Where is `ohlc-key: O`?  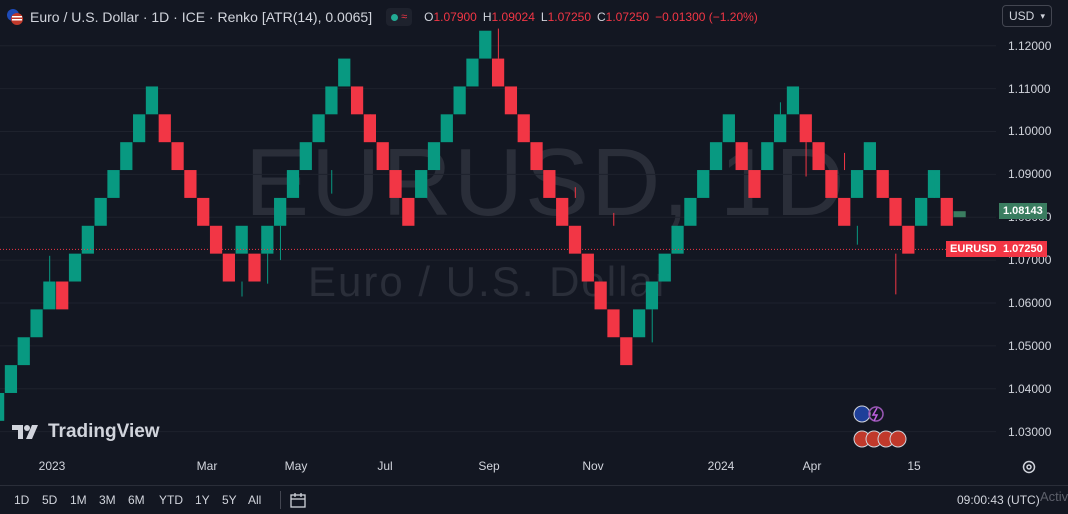
ohlc-key: O is located at coordinates (429, 17).